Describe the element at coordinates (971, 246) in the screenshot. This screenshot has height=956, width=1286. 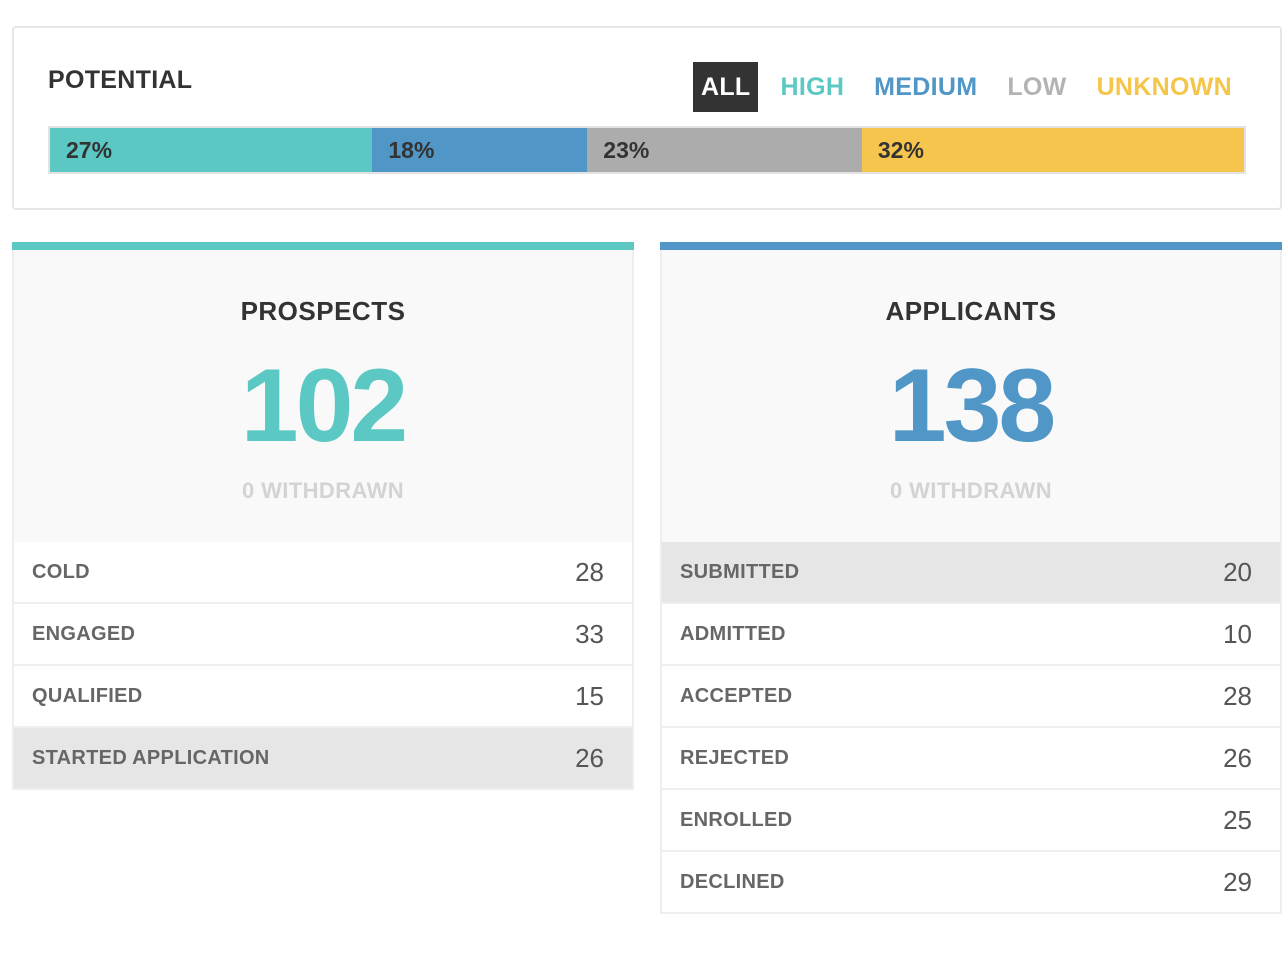
I see `applicants-accent-line` at that location.